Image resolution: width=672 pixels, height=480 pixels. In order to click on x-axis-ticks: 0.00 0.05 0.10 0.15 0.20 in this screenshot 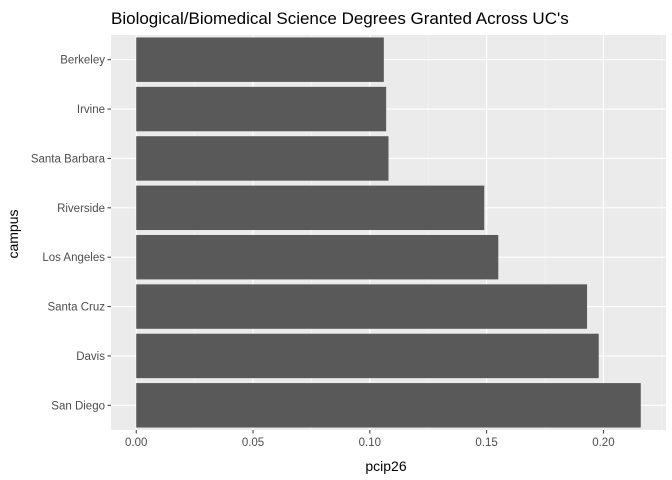, I will do `click(370, 439)`.